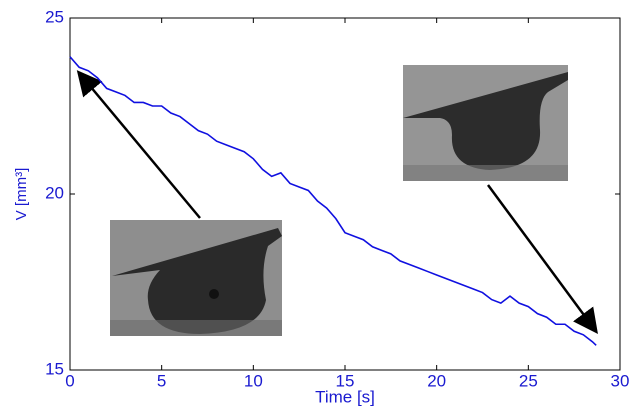  Describe the element at coordinates (485, 123) in the screenshot. I see `inset-right` at that location.